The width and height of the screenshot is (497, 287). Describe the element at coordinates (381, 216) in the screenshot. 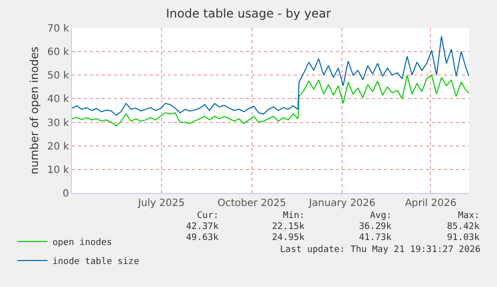

I see `text: Avg:` at that location.